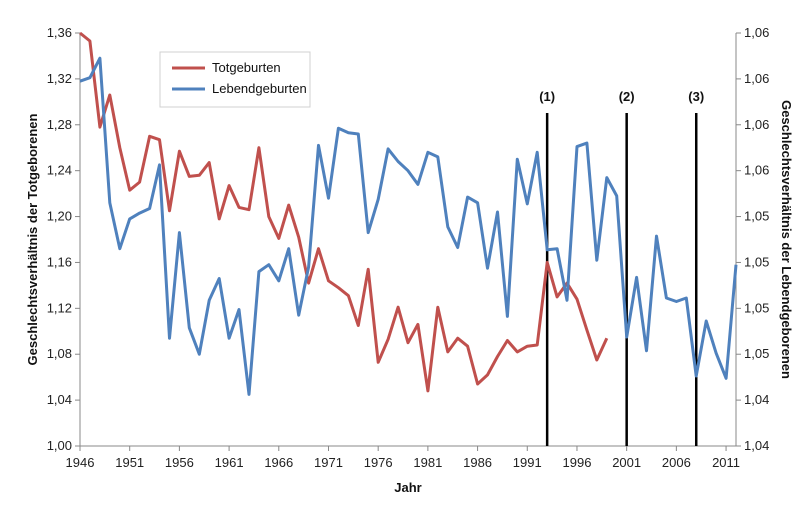  What do you see at coordinates (696, 96) in the screenshot?
I see `marker-label-3: (3)` at bounding box center [696, 96].